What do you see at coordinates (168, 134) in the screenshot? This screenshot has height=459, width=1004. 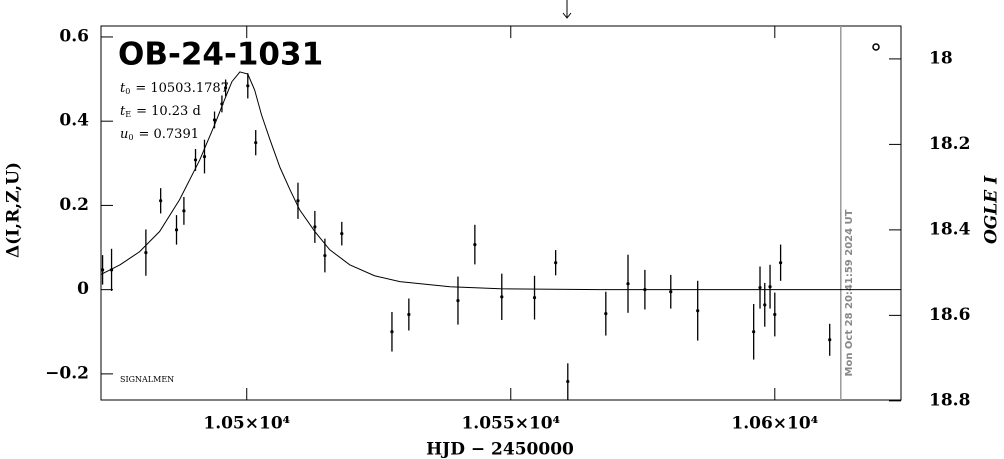 I see `annotation-text: = 0.7391` at bounding box center [168, 134].